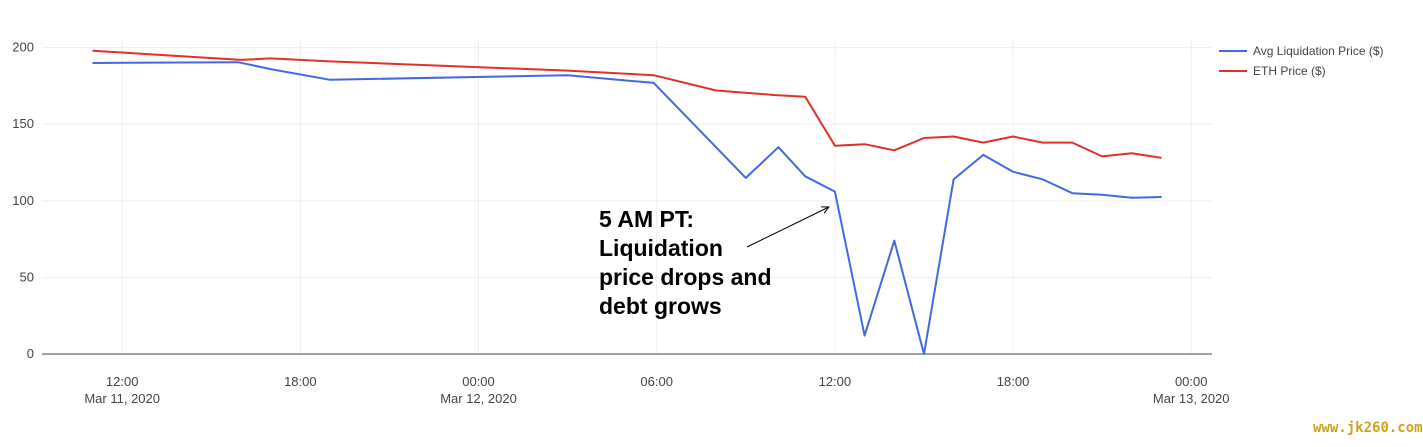 Image resolution: width=1423 pixels, height=447 pixels. Describe the element at coordinates (646, 219) in the screenshot. I see `annotation-text-line: 5 AM PT:` at that location.